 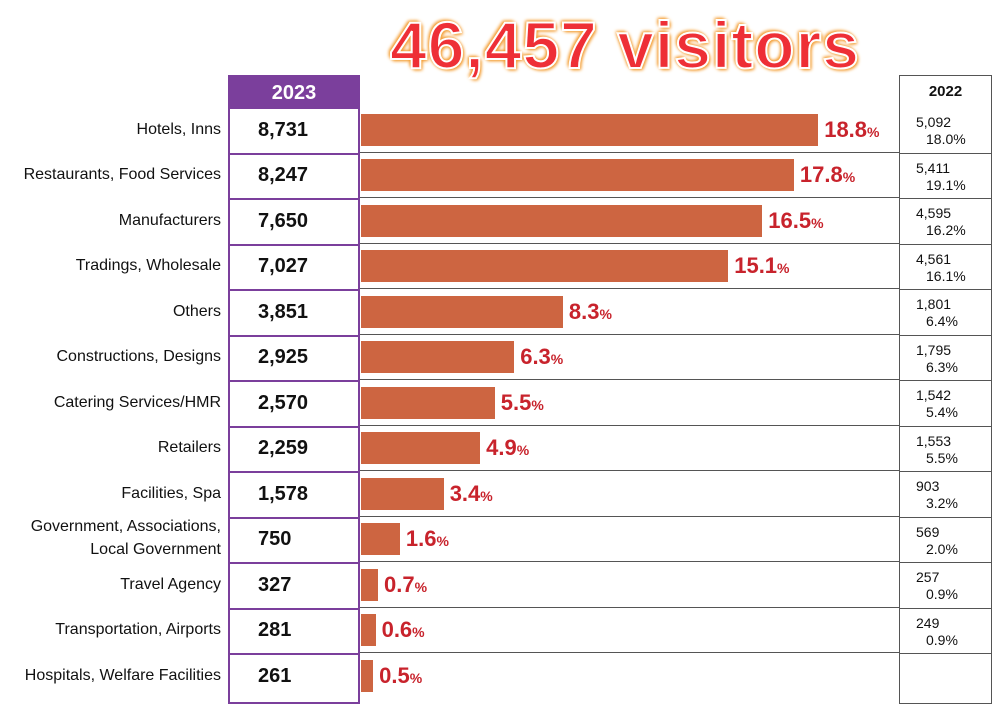 What do you see at coordinates (170, 584) in the screenshot?
I see `category-label: Travel Agency` at bounding box center [170, 584].